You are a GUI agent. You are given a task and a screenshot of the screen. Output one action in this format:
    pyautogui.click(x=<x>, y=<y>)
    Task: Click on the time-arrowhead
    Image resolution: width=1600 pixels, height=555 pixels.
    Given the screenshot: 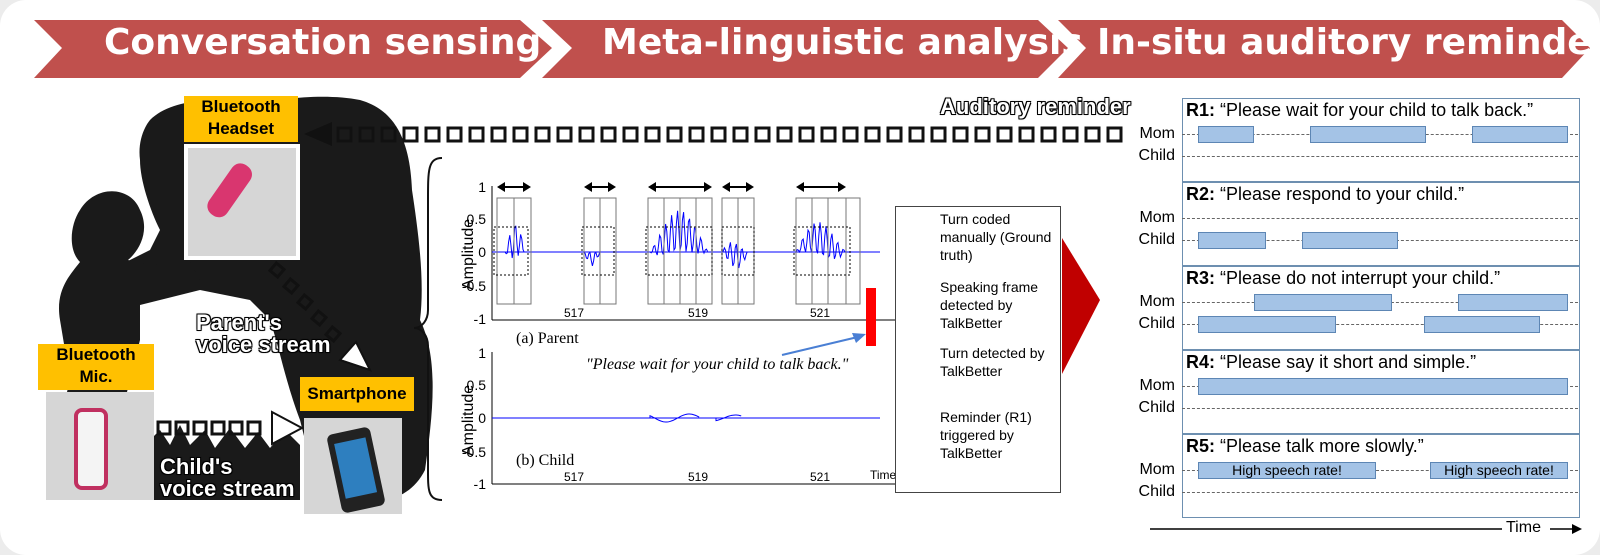 What is the action you would take?
    pyautogui.click(x=1577, y=529)
    